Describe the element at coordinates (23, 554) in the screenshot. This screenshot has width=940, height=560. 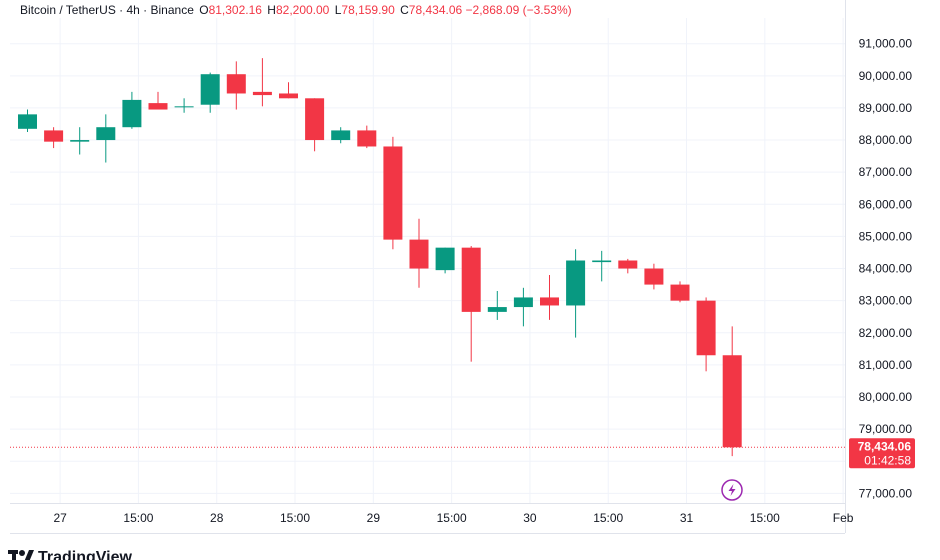
I see `tradingview-logo-icon` at that location.